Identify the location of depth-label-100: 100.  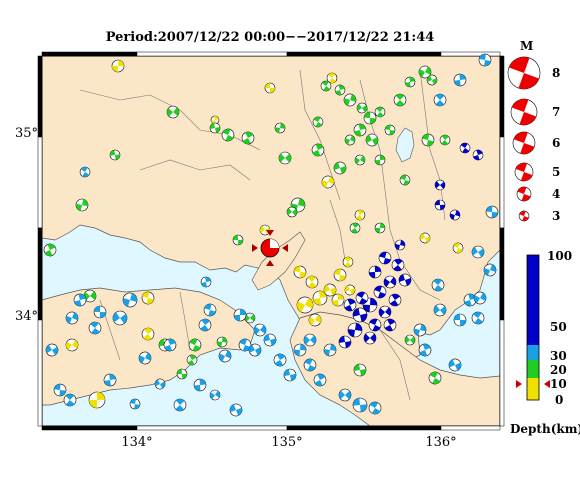
(559, 256).